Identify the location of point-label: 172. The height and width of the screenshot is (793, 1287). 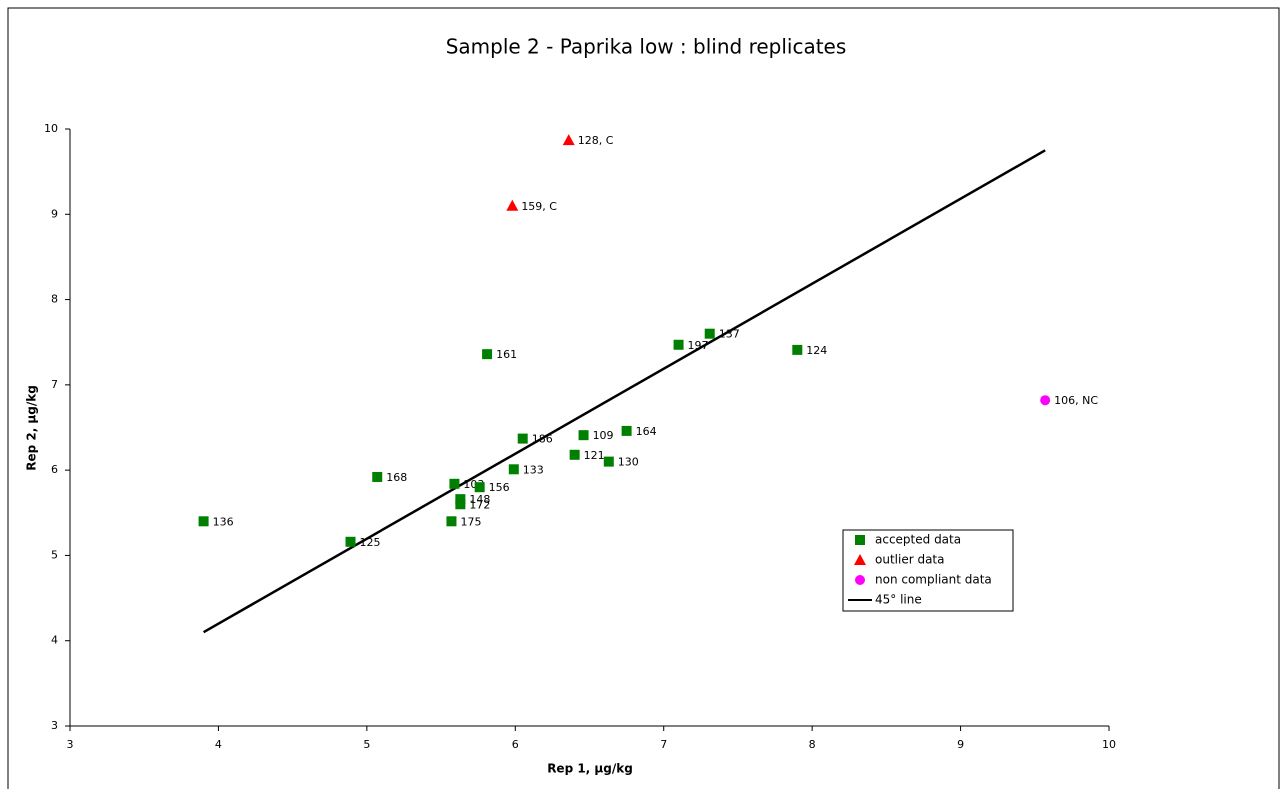
(479, 504).